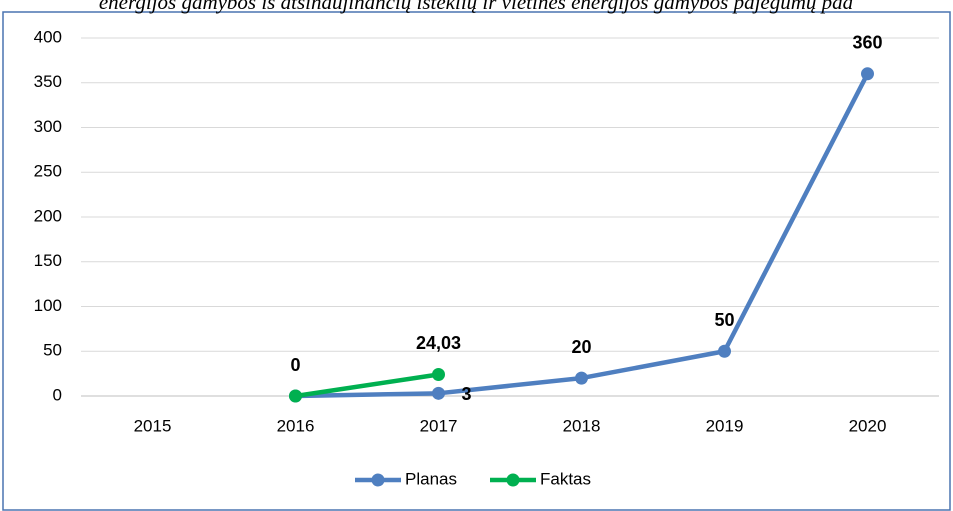 The width and height of the screenshot is (953, 511). What do you see at coordinates (724, 320) in the screenshot?
I see `data-label: 50` at bounding box center [724, 320].